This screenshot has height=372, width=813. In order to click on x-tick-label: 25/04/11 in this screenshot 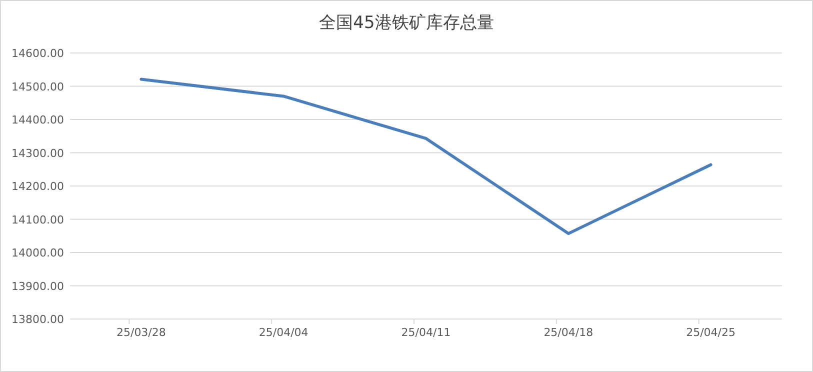, I will do `click(426, 332)`.